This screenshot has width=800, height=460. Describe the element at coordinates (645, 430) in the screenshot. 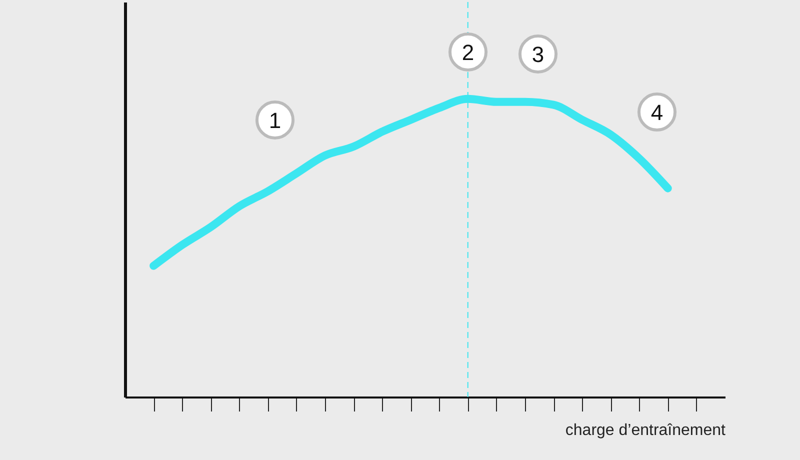

I see `x-axis-title: charge d’entraînement` at that location.